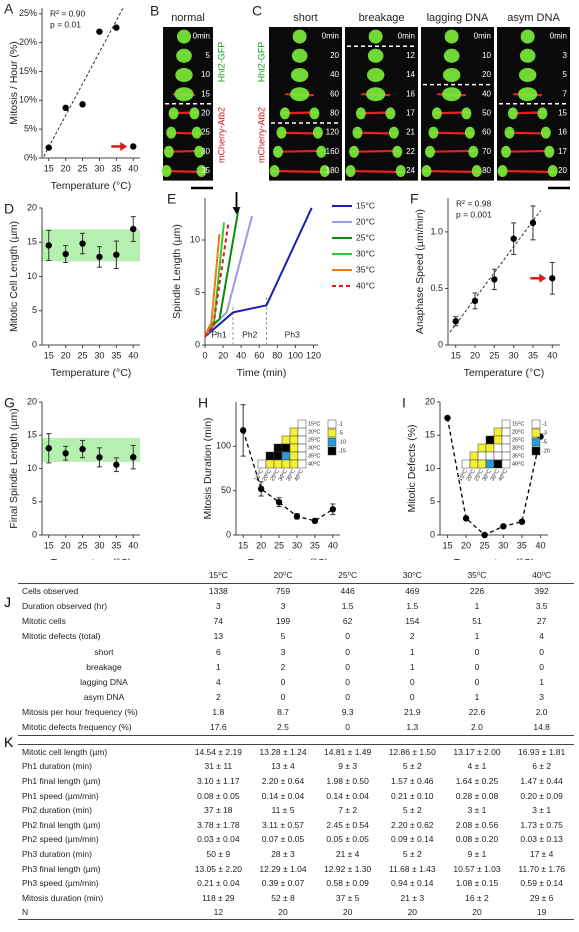 The image size is (579, 932). What do you see at coordinates (259, 355) in the screenshot?
I see `x-tick-label: 60` at bounding box center [259, 355].